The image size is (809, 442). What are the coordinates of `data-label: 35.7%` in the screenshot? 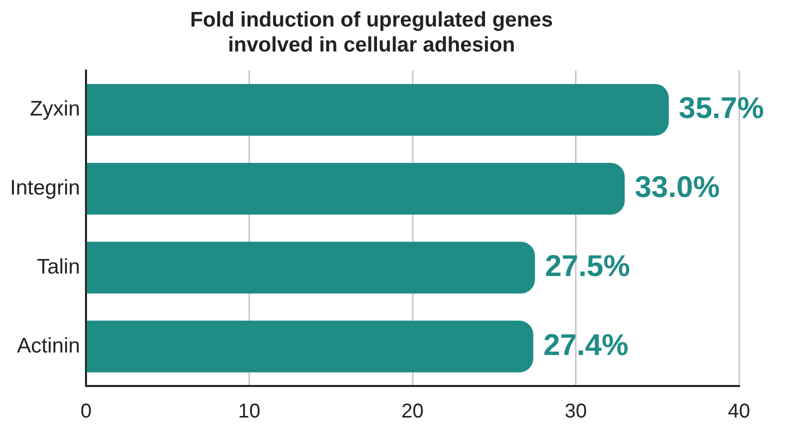 It's located at (721, 109).